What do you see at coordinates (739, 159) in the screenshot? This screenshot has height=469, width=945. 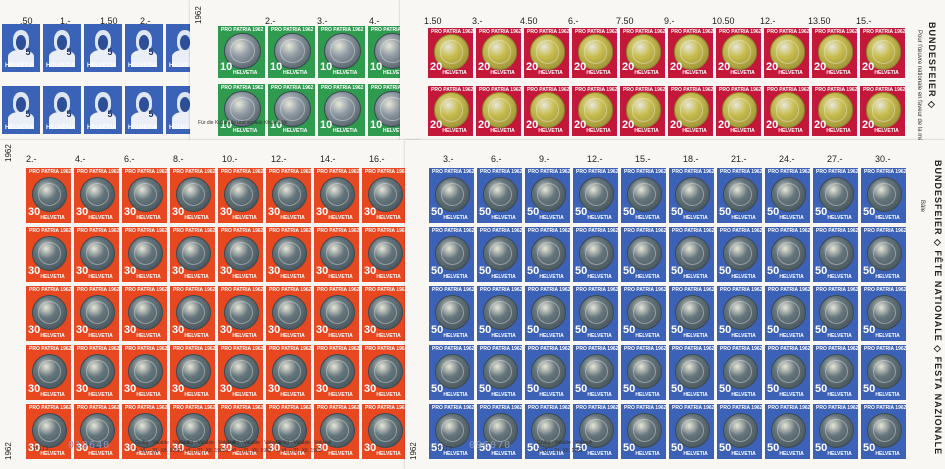 I see `price-marking: 21.-` at bounding box center [739, 159].